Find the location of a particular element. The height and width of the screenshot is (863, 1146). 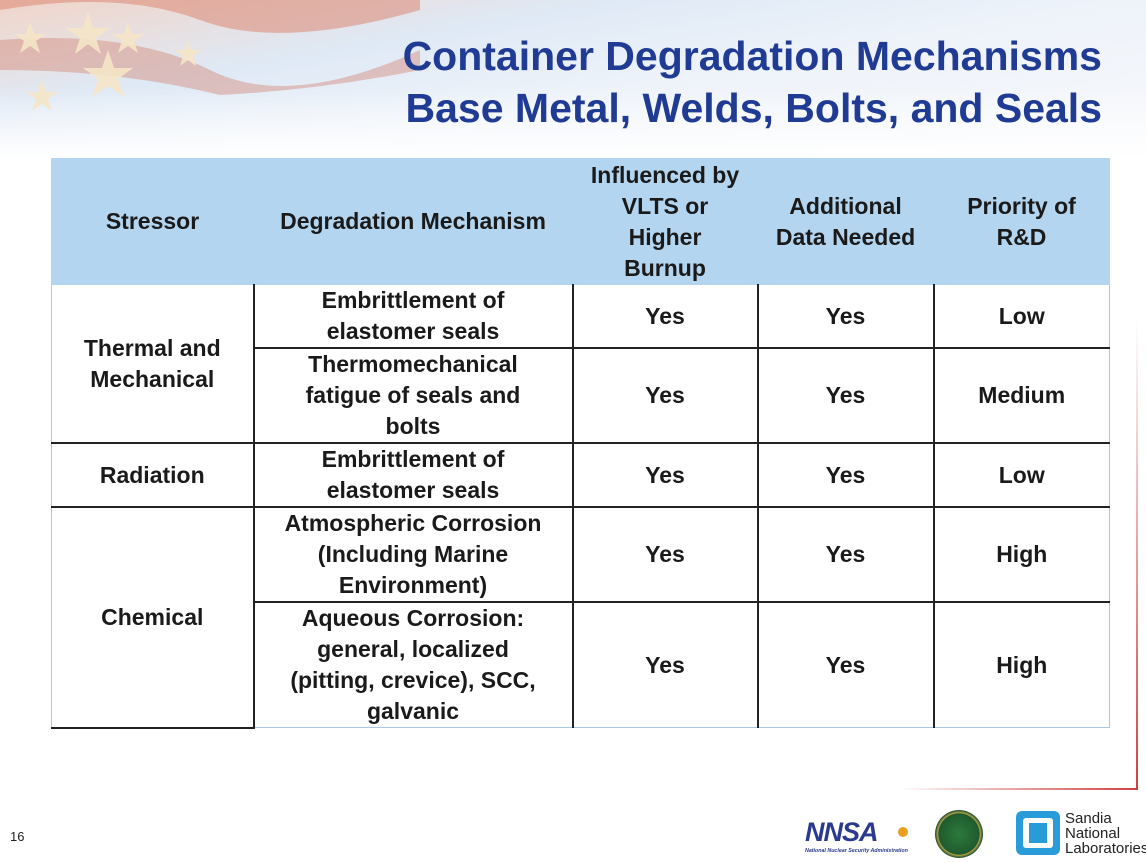

doe-seal-logo is located at coordinates (959, 834).